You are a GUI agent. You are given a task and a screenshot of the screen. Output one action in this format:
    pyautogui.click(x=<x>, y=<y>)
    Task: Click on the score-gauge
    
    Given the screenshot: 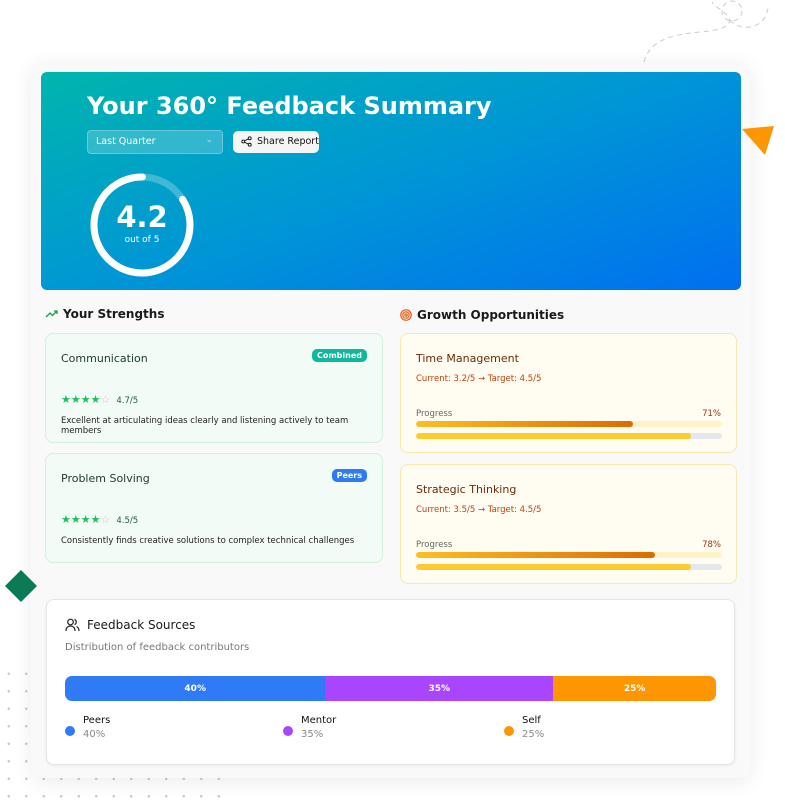 What is the action you would take?
    pyautogui.click(x=142, y=225)
    